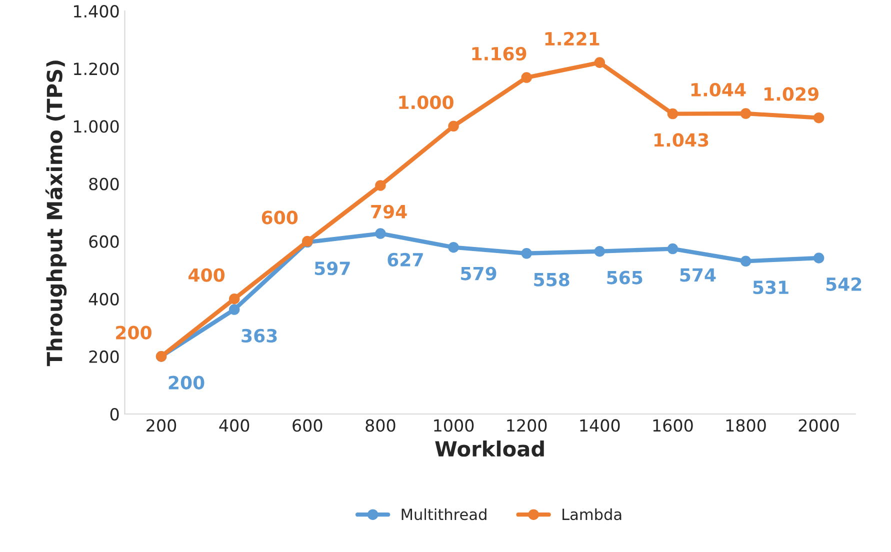  What do you see at coordinates (96, 126) in the screenshot?
I see `y-tick-label: 1.000` at bounding box center [96, 126].